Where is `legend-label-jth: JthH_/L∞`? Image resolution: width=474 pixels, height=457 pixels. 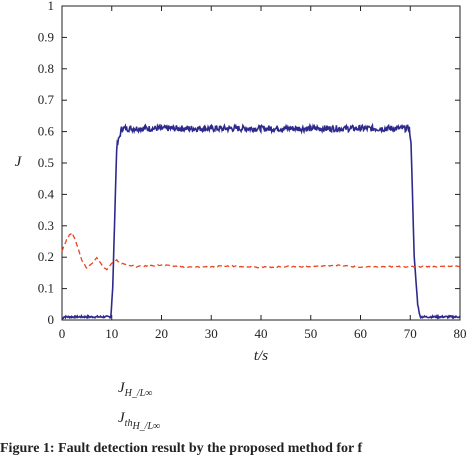 legend-label-jth: JthH_/L∞ is located at coordinates (139, 421).